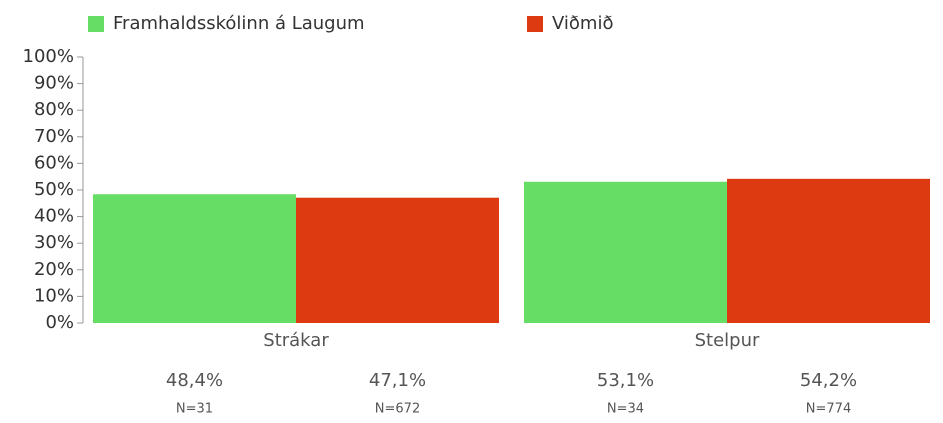 Image resolution: width=943 pixels, height=423 pixels. Describe the element at coordinates (54, 242) in the screenshot. I see `y-tick-label: 30%` at that location.